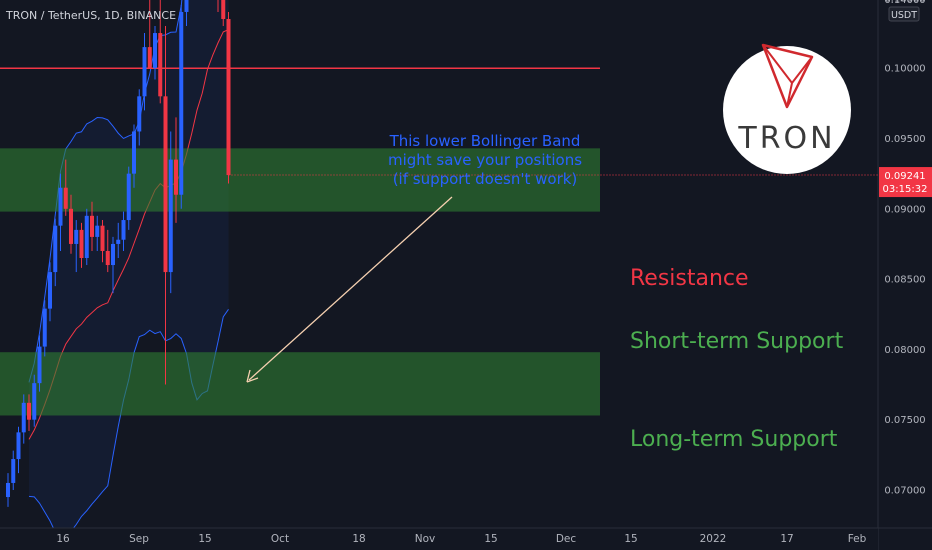 The width and height of the screenshot is (932, 550). Describe the element at coordinates (857, 539) in the screenshot. I see `time-tick: Feb` at that location.